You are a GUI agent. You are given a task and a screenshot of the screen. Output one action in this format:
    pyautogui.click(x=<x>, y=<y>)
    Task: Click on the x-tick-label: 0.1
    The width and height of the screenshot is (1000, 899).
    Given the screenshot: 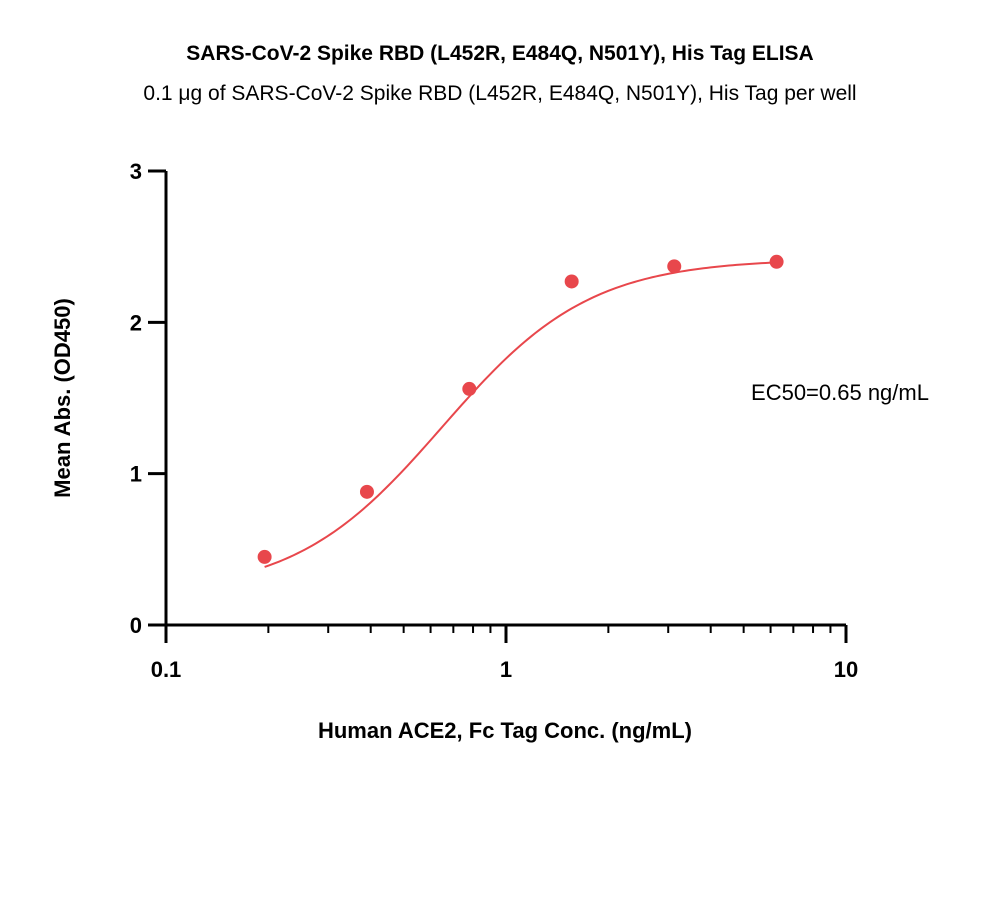 What is the action you would take?
    pyautogui.click(x=166, y=669)
    